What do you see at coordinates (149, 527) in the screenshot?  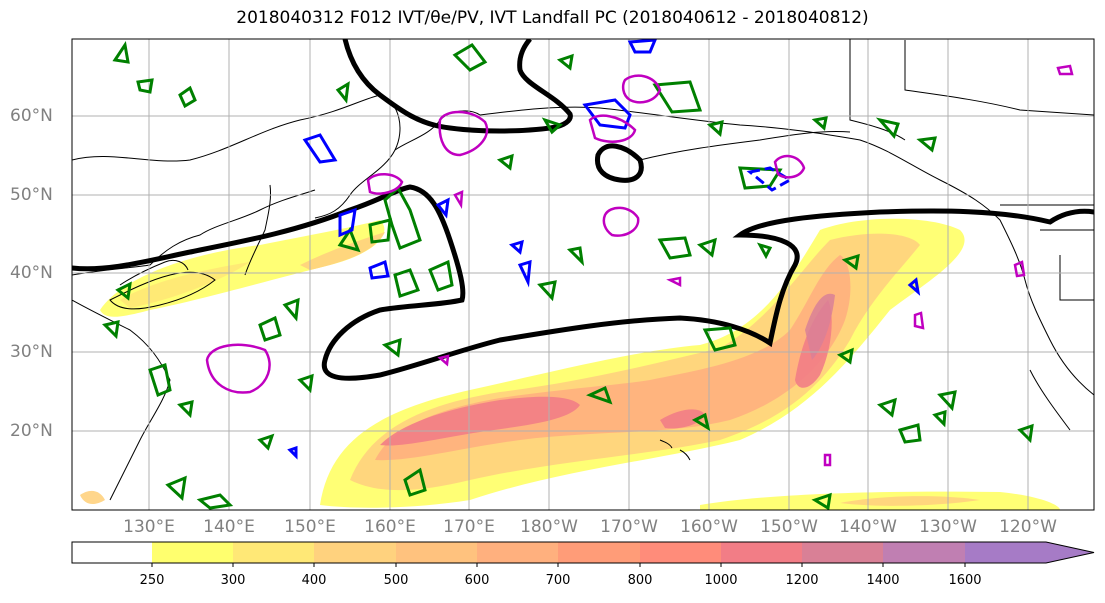 I see `lon-label-130e: 130°E` at bounding box center [149, 527].